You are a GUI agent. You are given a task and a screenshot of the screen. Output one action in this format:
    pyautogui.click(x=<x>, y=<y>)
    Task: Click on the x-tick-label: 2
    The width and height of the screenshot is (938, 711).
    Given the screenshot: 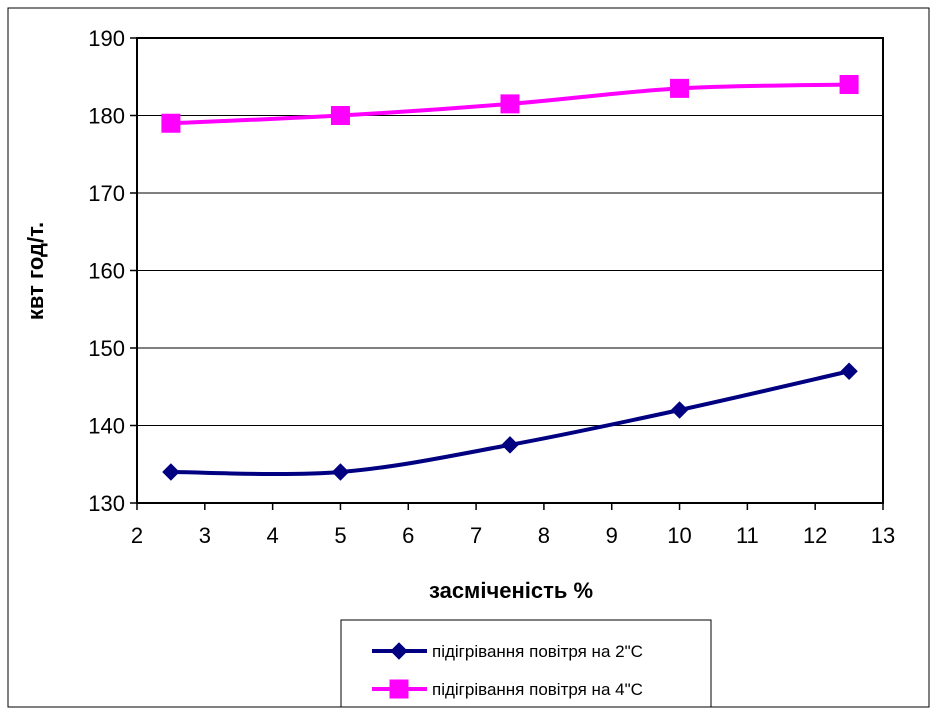 What is the action you would take?
    pyautogui.click(x=137, y=535)
    